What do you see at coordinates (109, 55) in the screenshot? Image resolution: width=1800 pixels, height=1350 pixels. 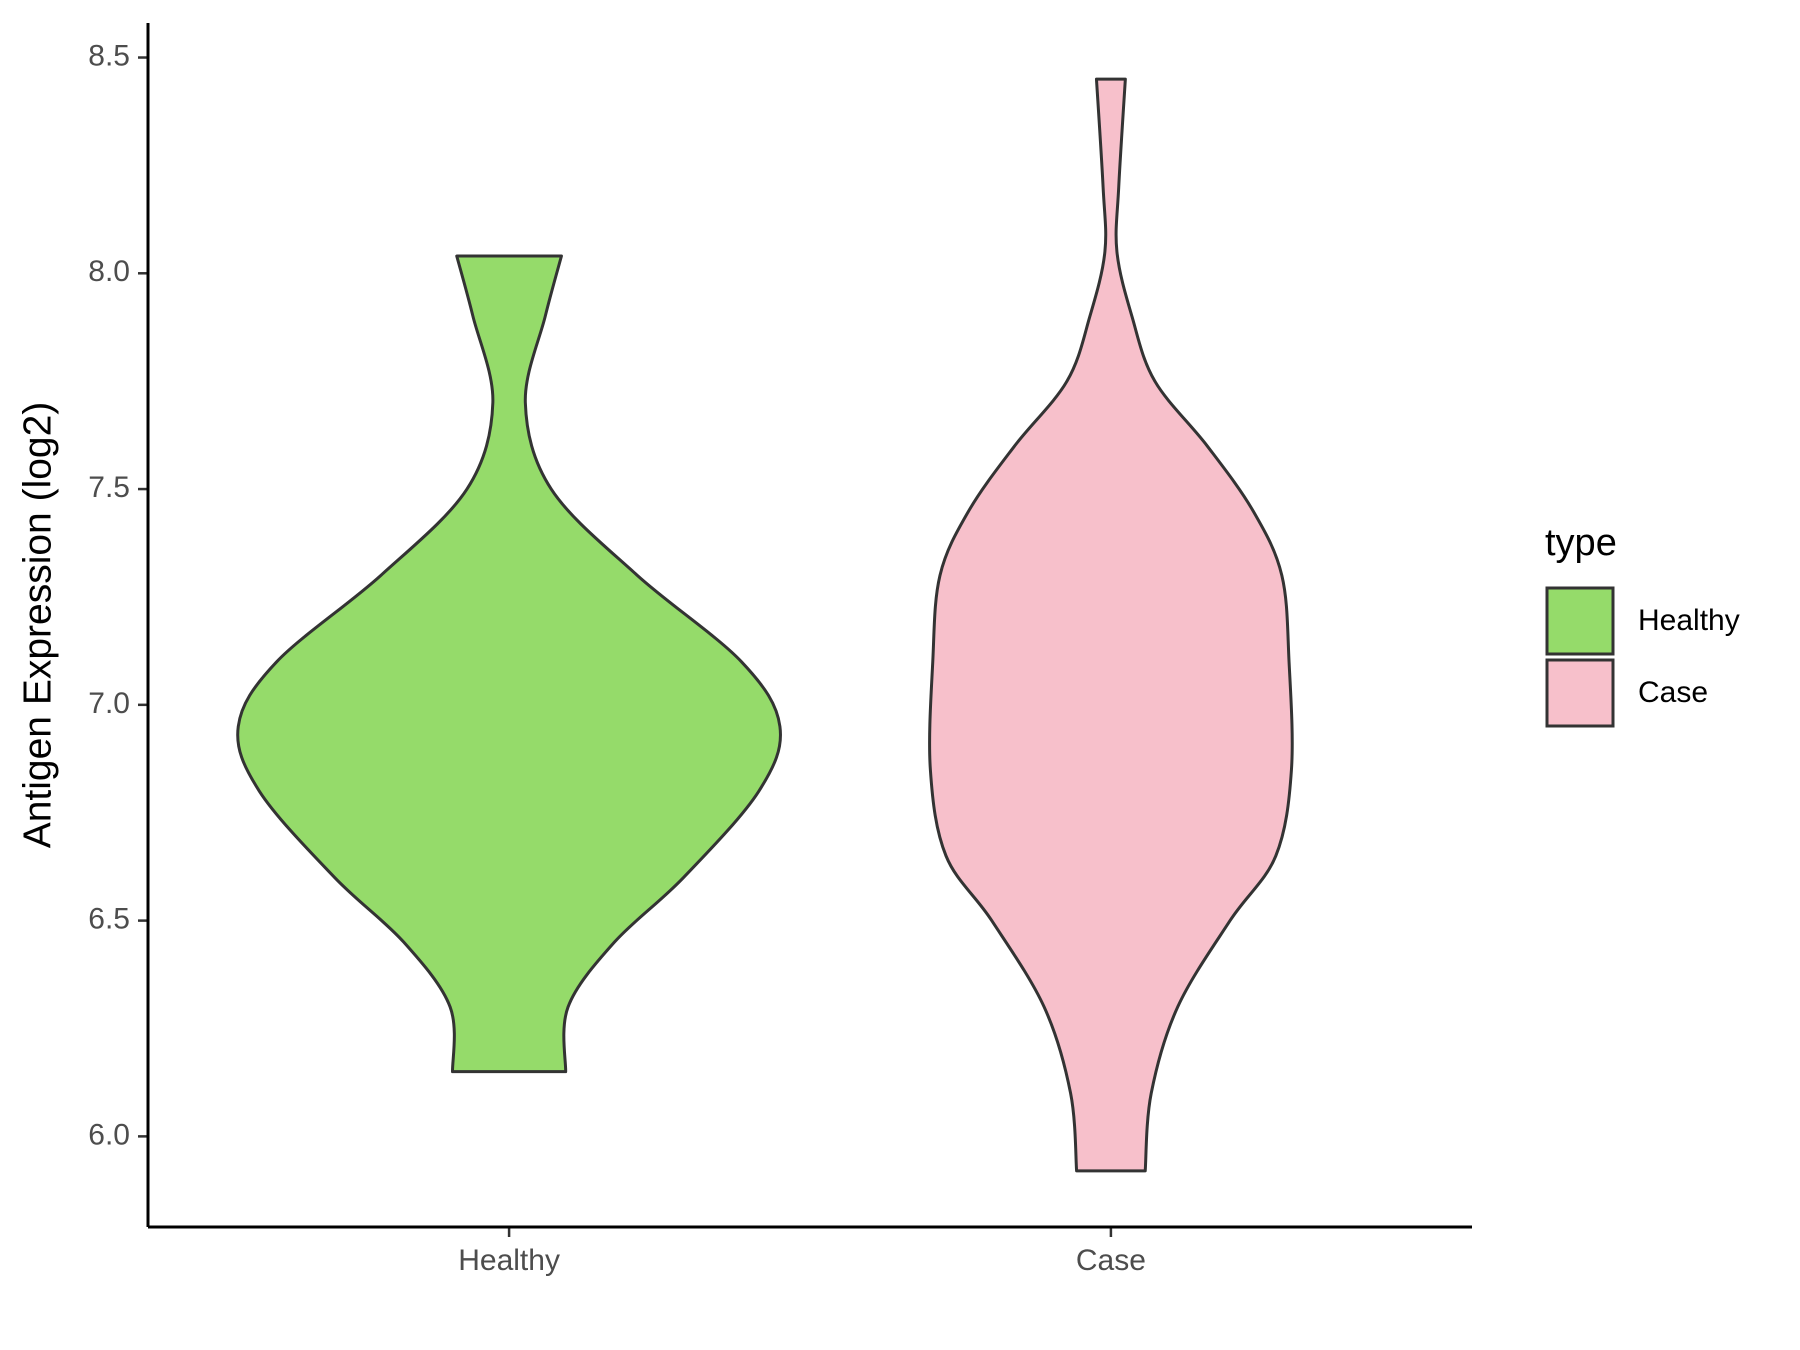 I see `y-tick-label: 8.5` at bounding box center [109, 55].